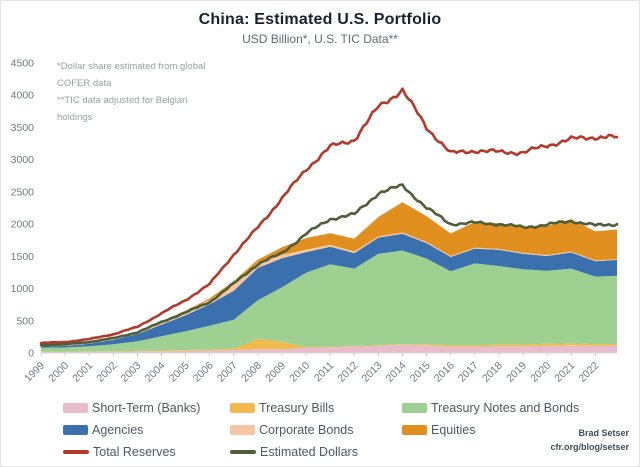 This screenshot has height=467, width=640. I want to click on y-tick-label: 3500, so click(23, 128).